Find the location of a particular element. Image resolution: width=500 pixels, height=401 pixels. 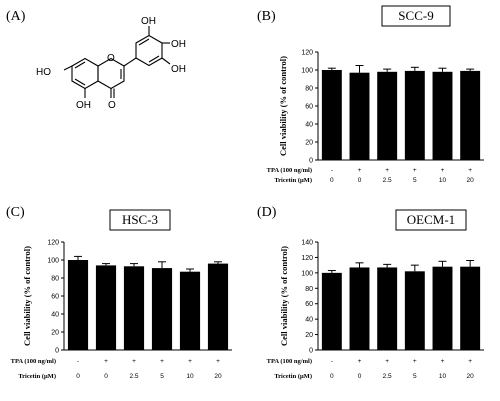

bond-oh-left is located at coordinates (68, 68).